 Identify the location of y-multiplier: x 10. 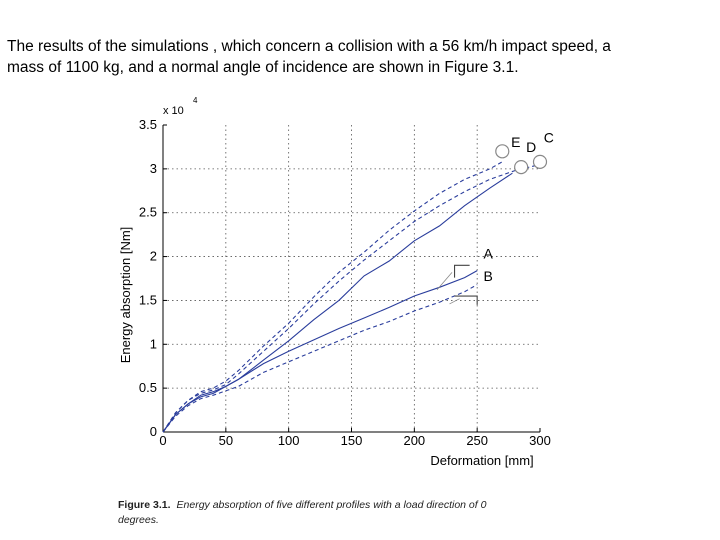
(173, 111).